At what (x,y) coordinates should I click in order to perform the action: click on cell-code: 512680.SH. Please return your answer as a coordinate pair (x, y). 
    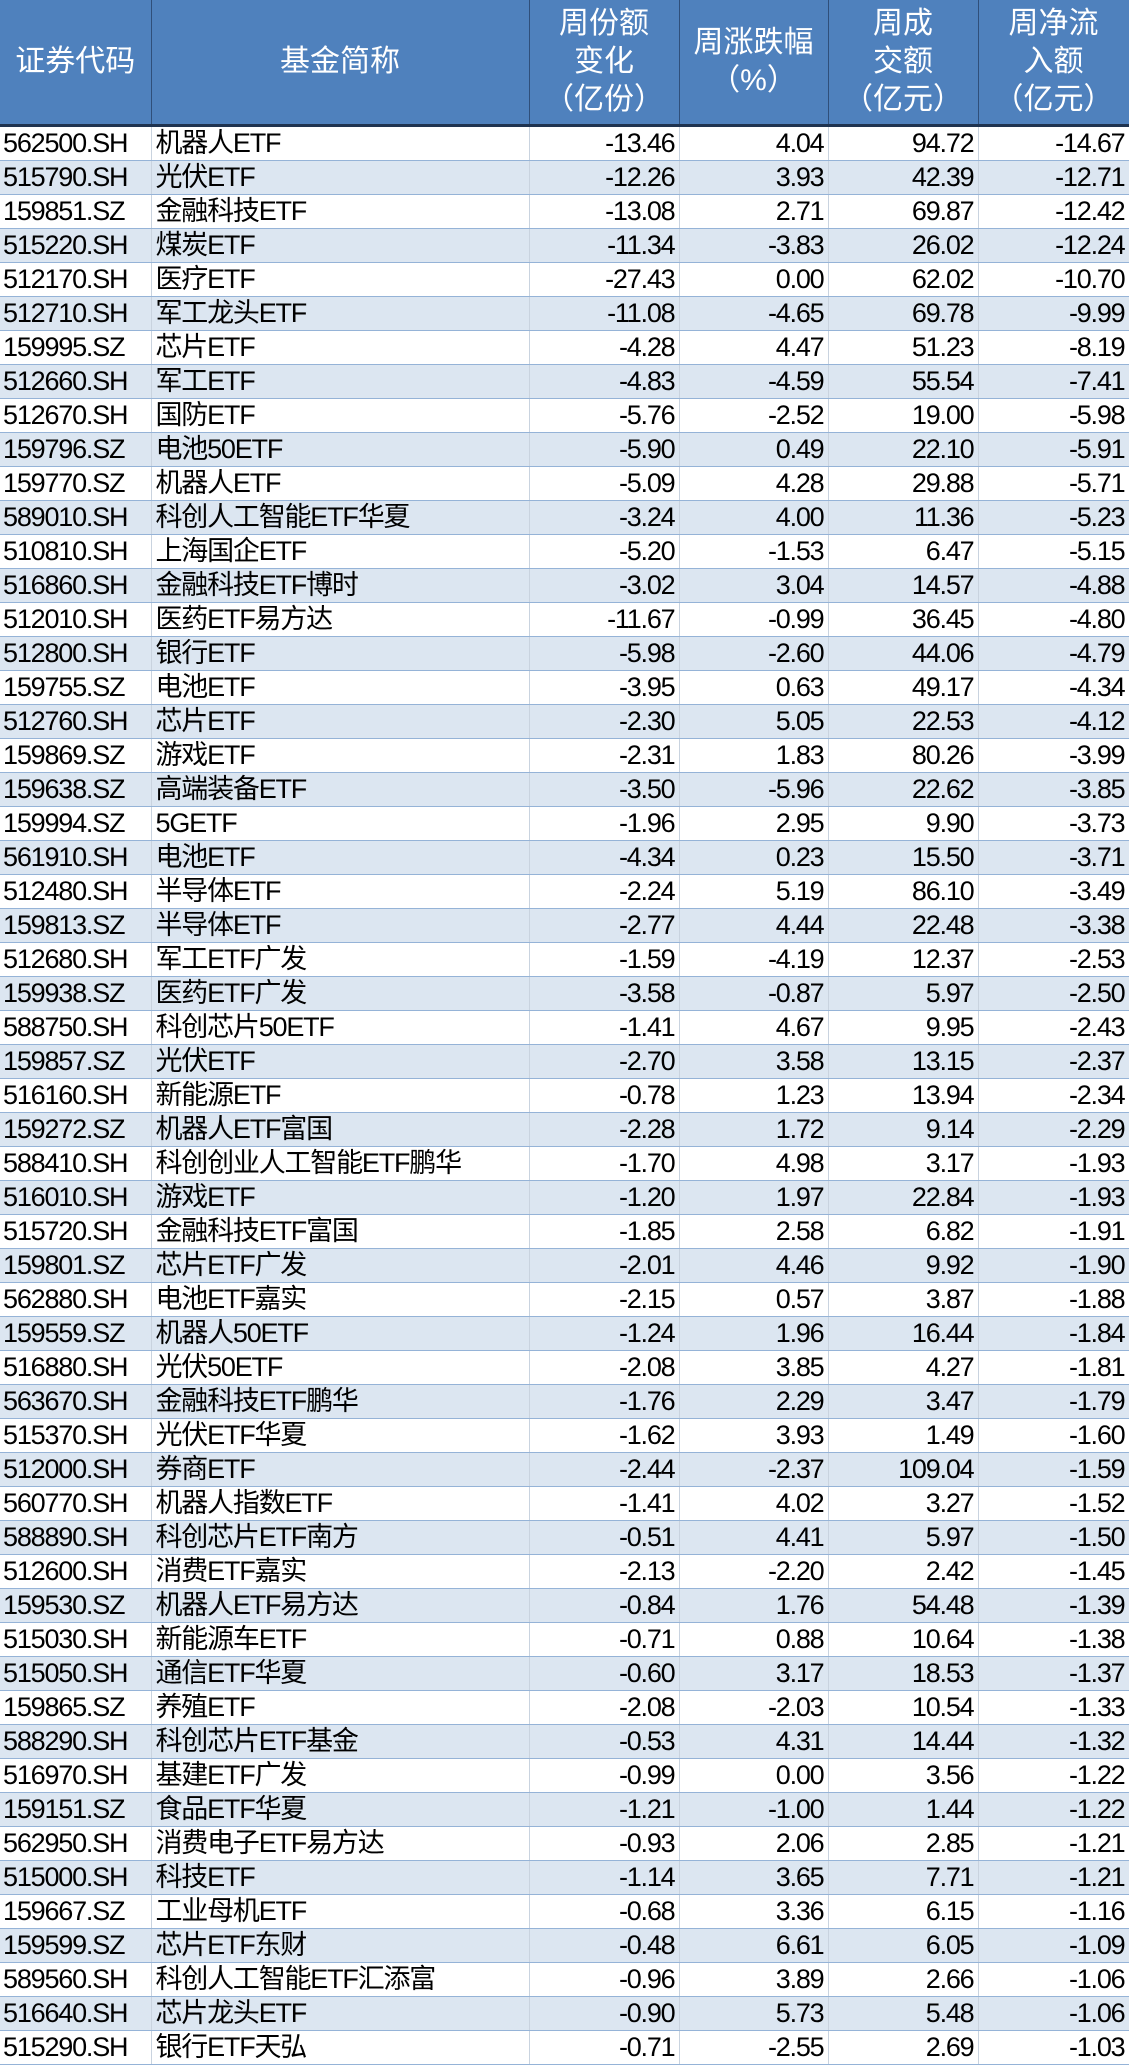
    Looking at the image, I should click on (76, 959).